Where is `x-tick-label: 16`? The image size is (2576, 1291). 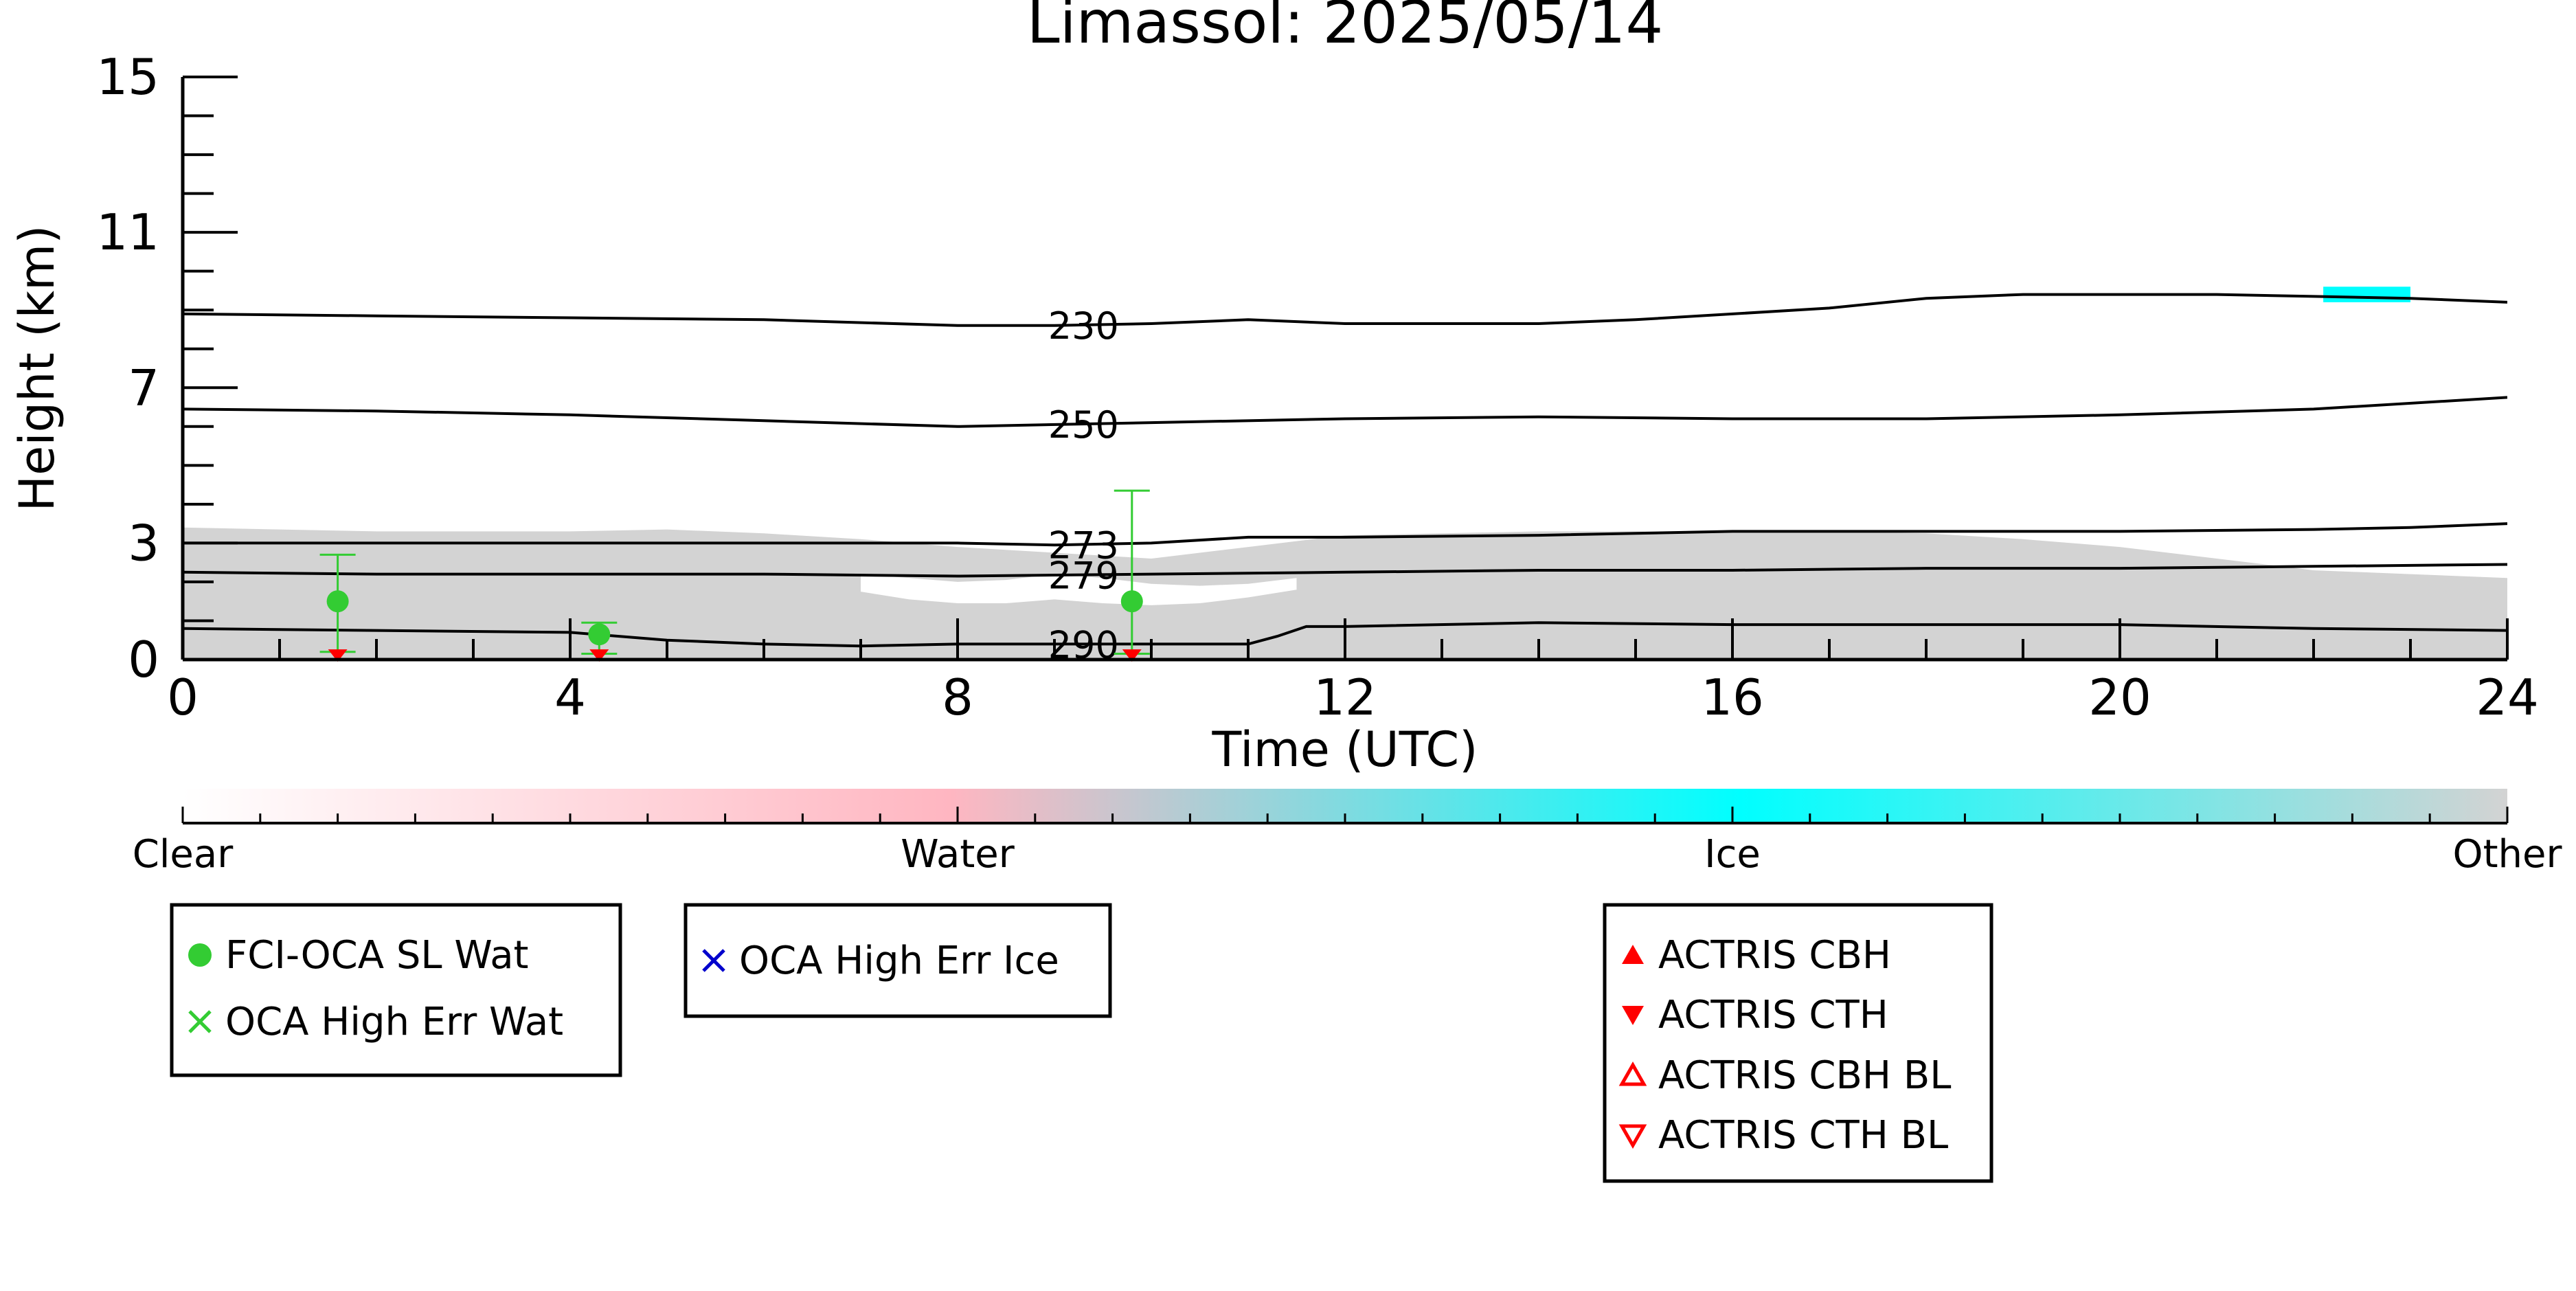
x-tick-label: 16 is located at coordinates (1732, 697).